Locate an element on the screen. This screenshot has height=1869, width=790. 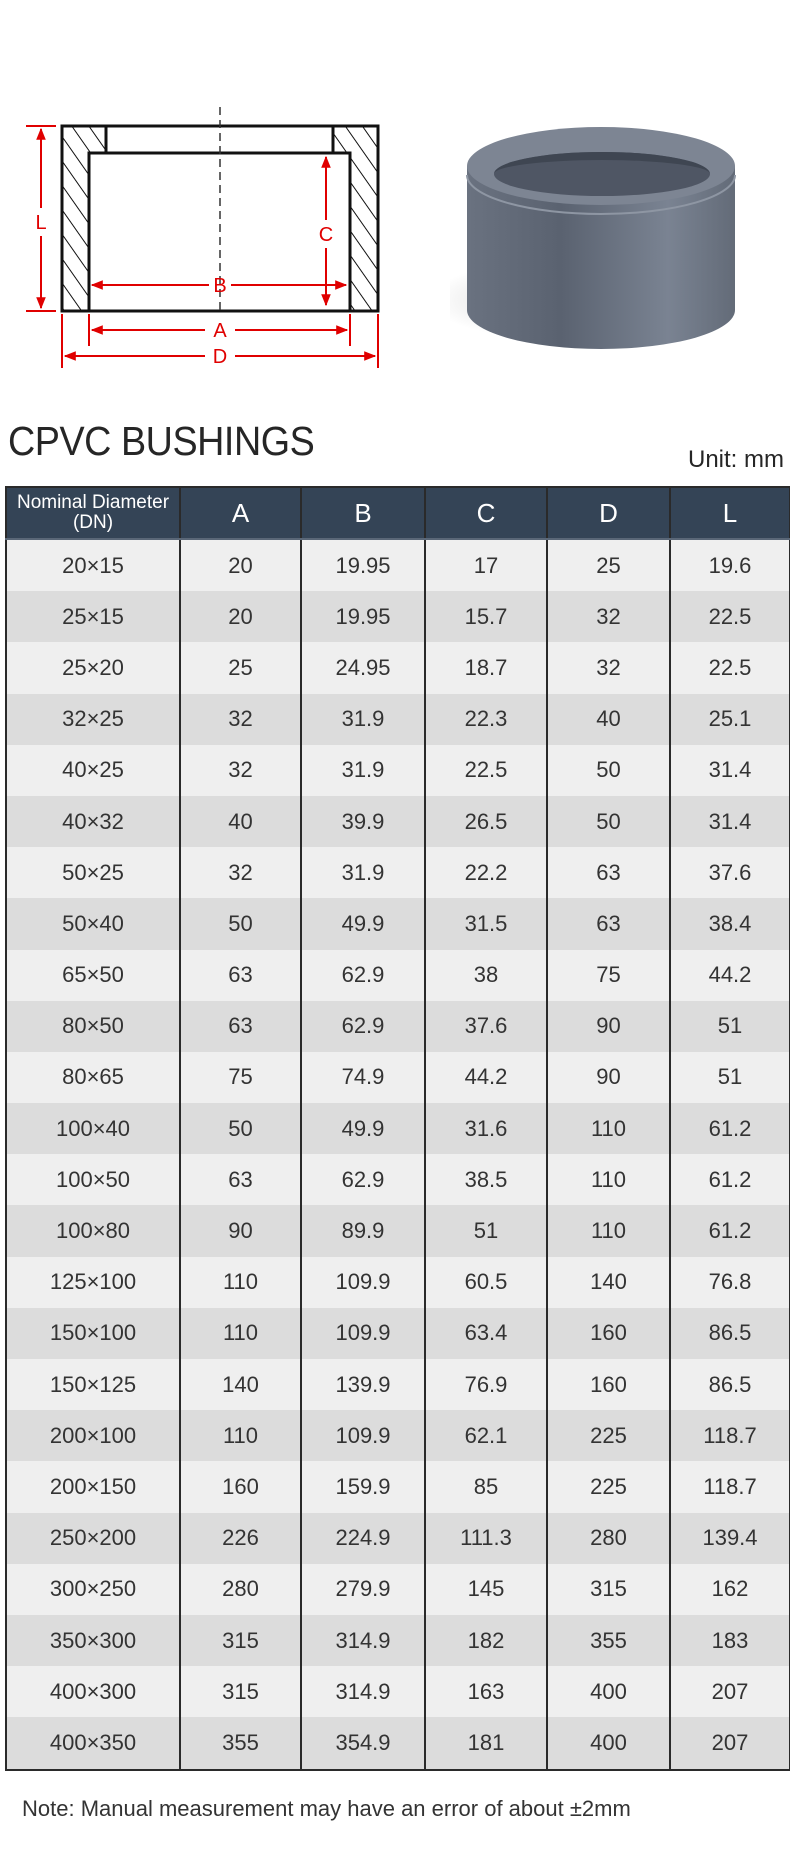
table-cell: 314.9 is located at coordinates (362, 1692).